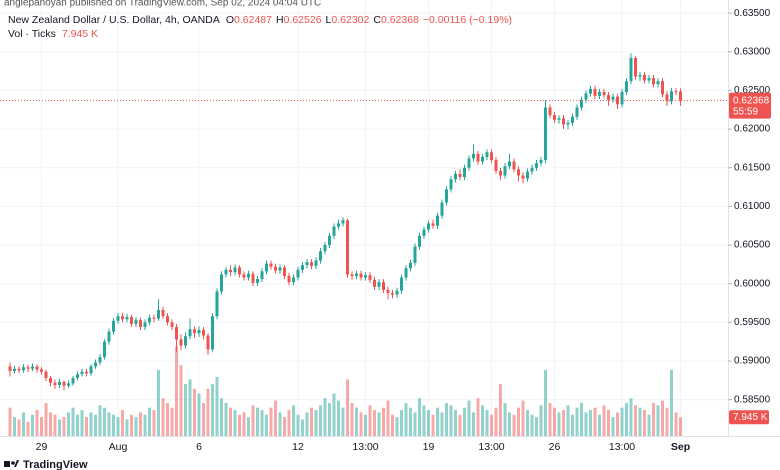 Image resolution: width=780 pixels, height=470 pixels. Describe the element at coordinates (491, 447) in the screenshot. I see `x-tick-label: 13:00` at that location.